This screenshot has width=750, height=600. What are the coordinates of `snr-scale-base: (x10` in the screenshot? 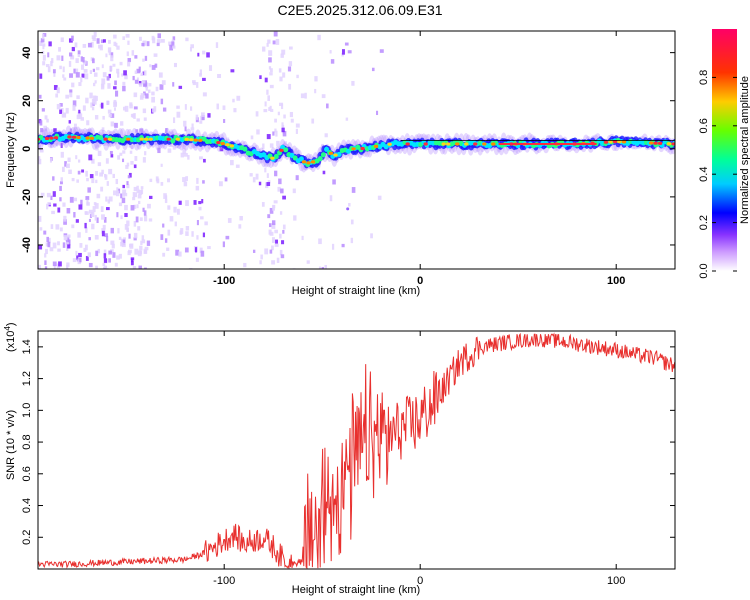 It's located at (11, 341).